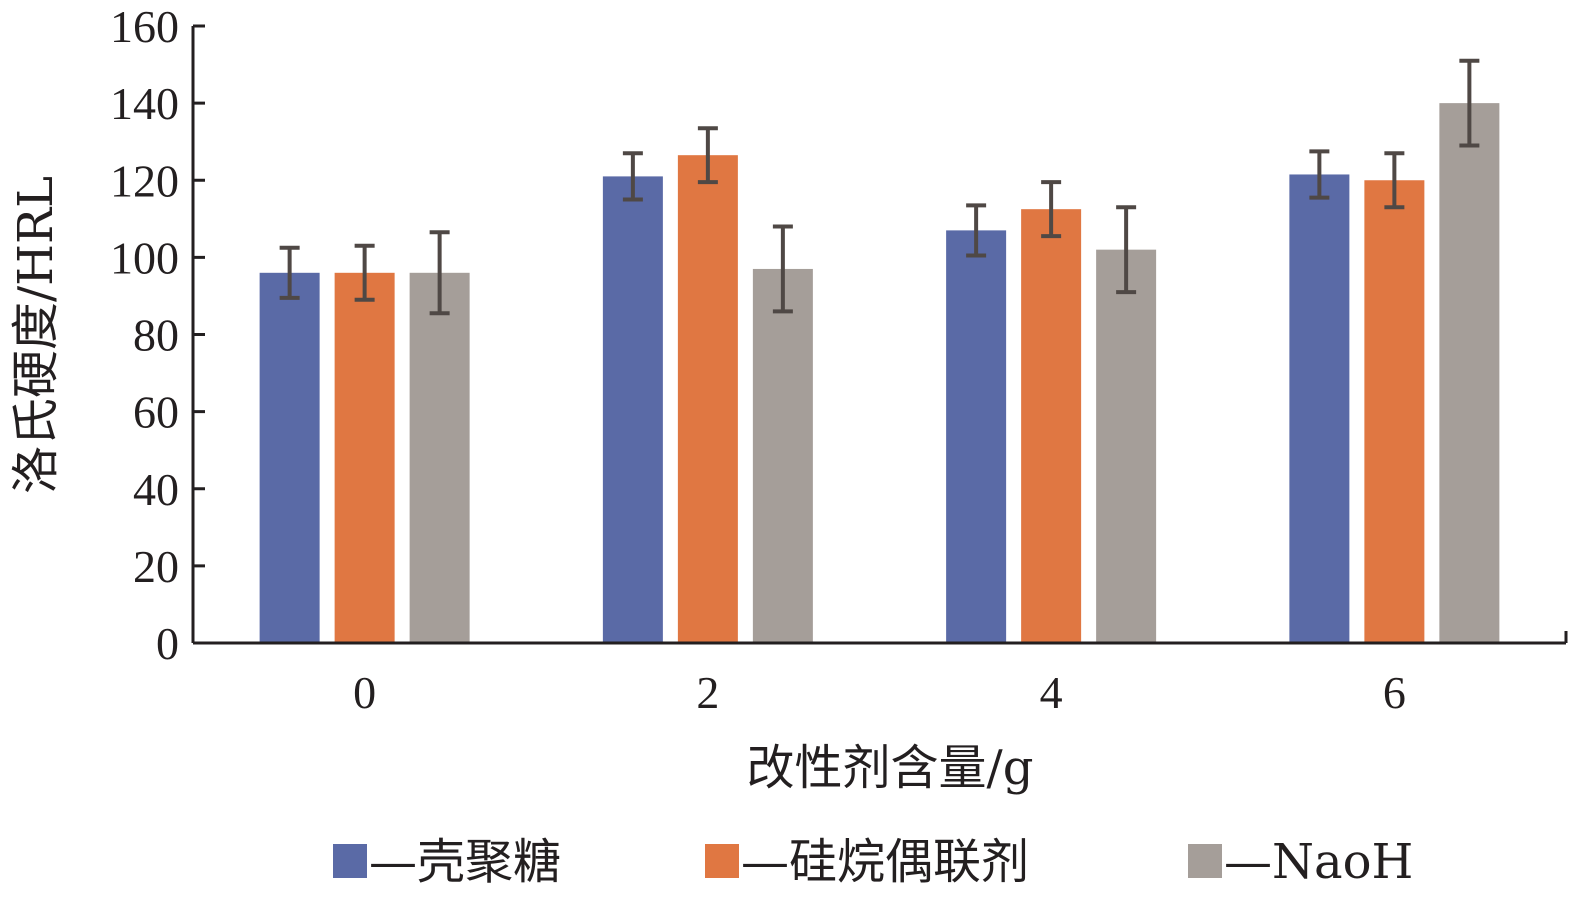 The width and height of the screenshot is (1589, 906). I want to click on y-axis: 0 20 40 60 80 100 120 140 160, so click(157, 335).